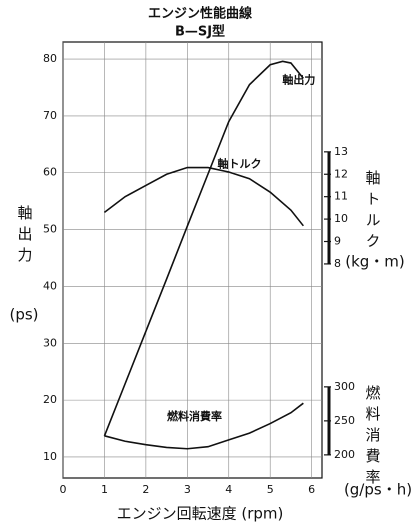 The image size is (420, 529). What do you see at coordinates (187, 489) in the screenshot?
I see `x-tick-label: 3` at bounding box center [187, 489].